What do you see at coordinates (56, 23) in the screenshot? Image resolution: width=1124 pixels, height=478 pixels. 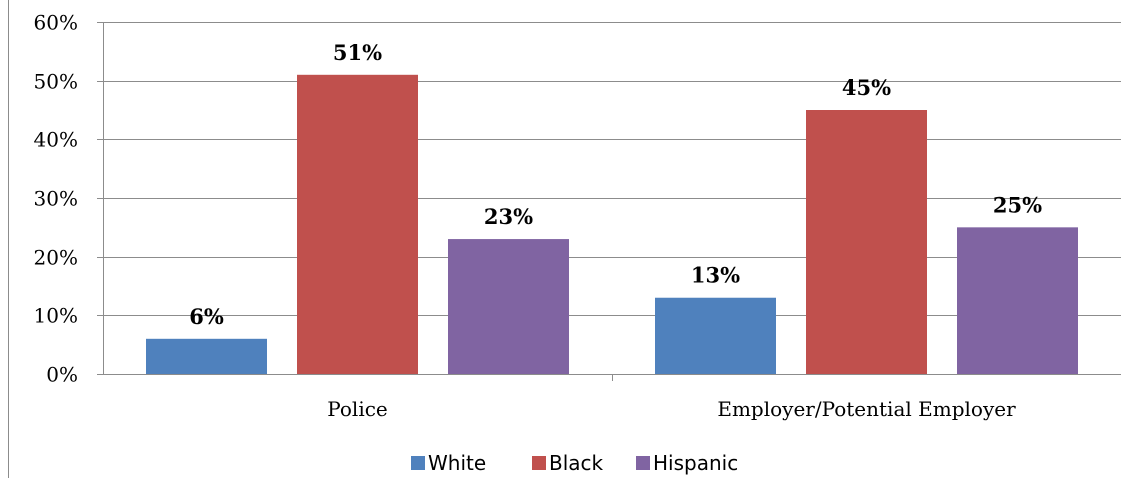 I see `y-tick-label: 60%` at bounding box center [56, 23].